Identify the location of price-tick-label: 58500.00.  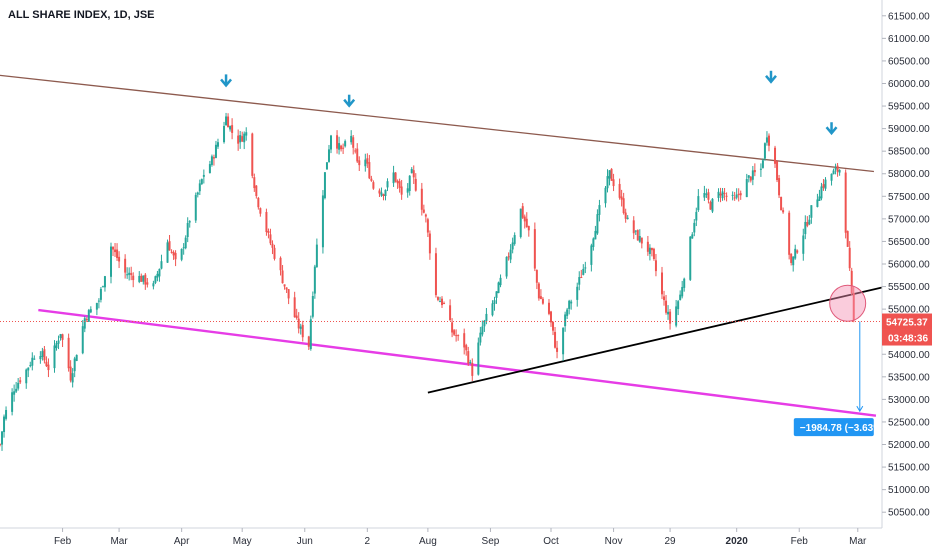
(909, 152).